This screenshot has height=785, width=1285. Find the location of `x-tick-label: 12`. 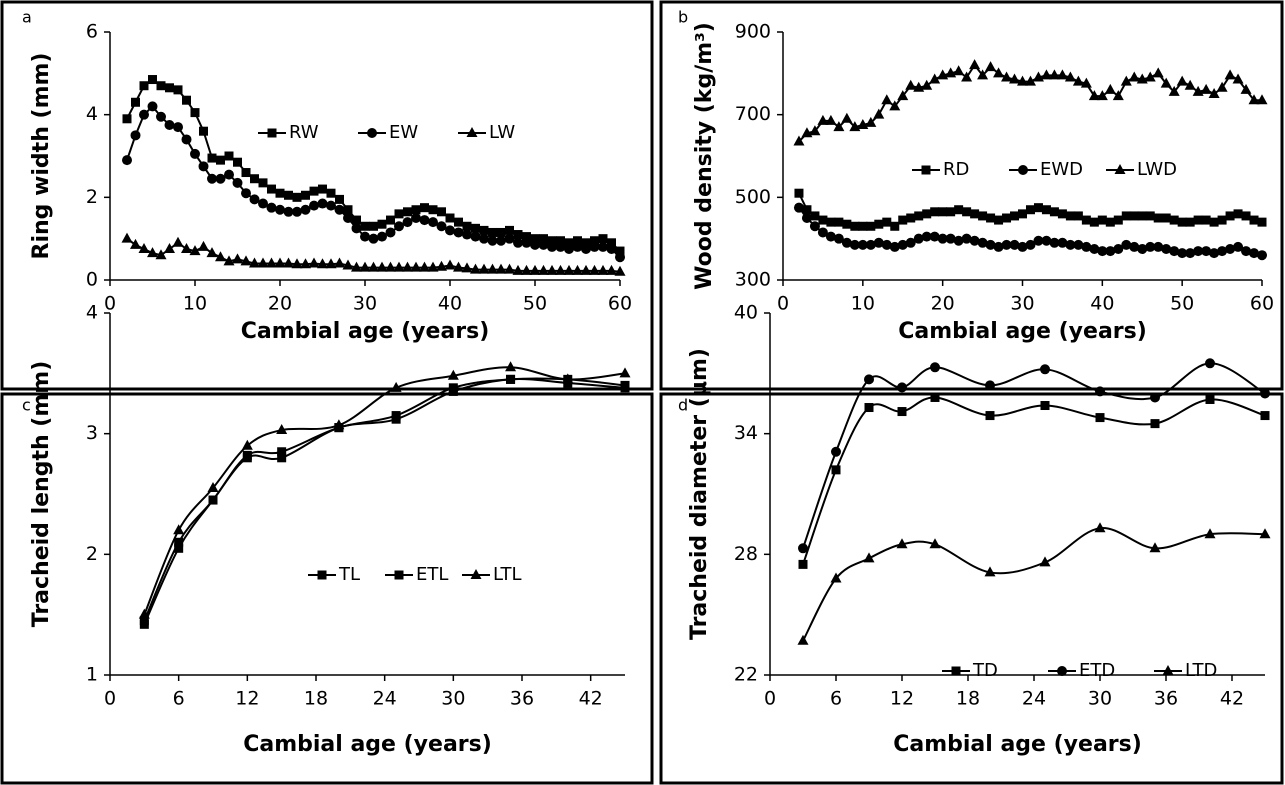

x-tick-label: 12 is located at coordinates (902, 699).